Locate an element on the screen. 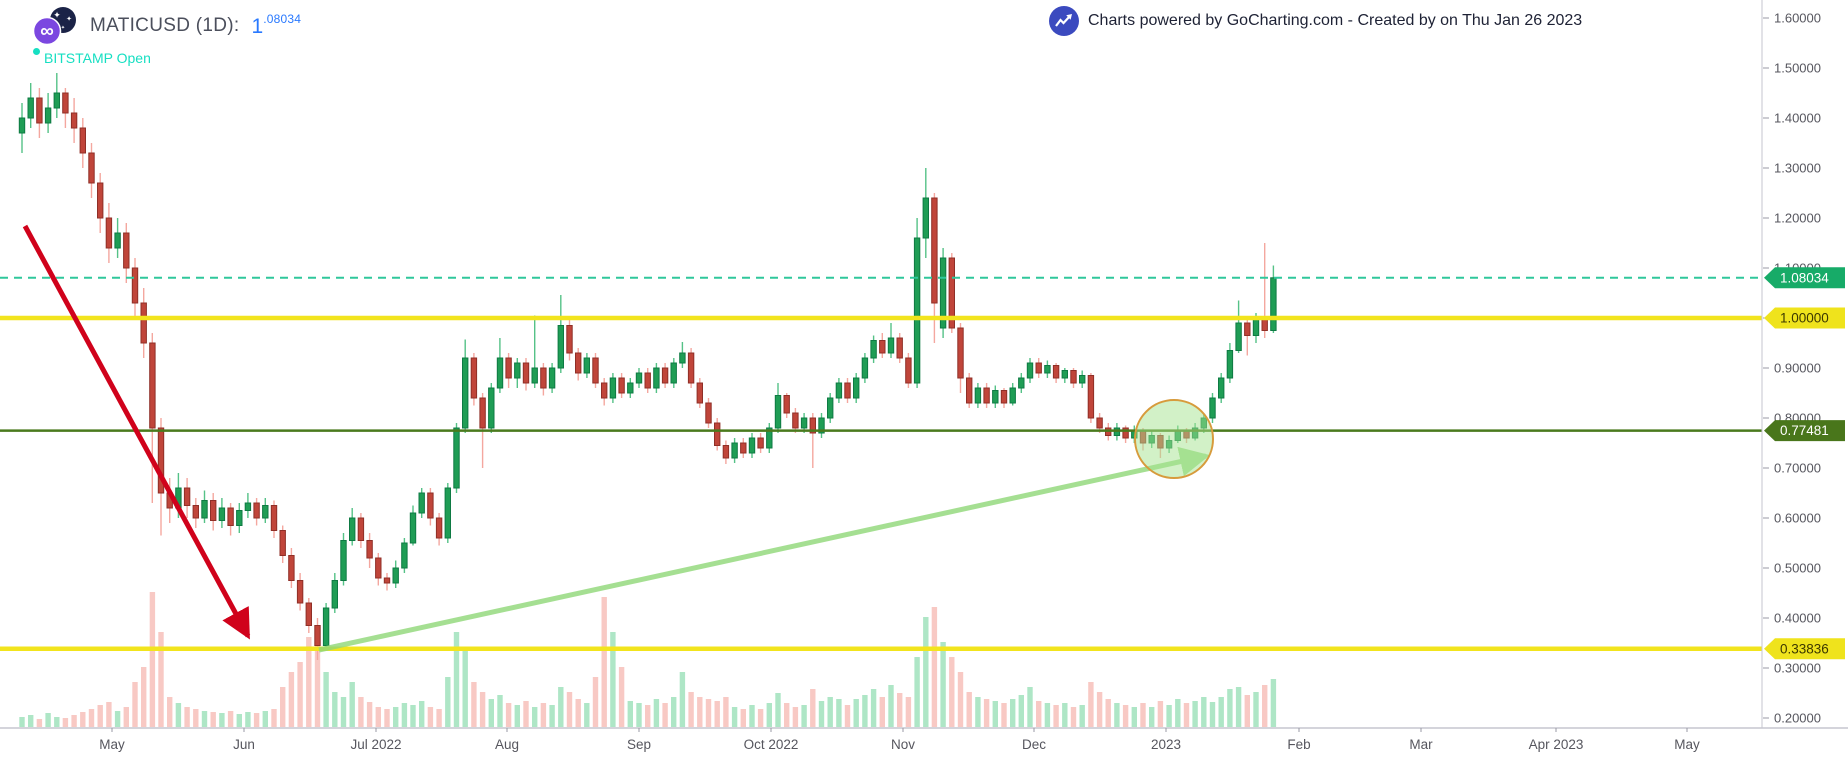 This screenshot has height=771, width=1848. price-badge-1.00000 is located at coordinates (1804, 318).